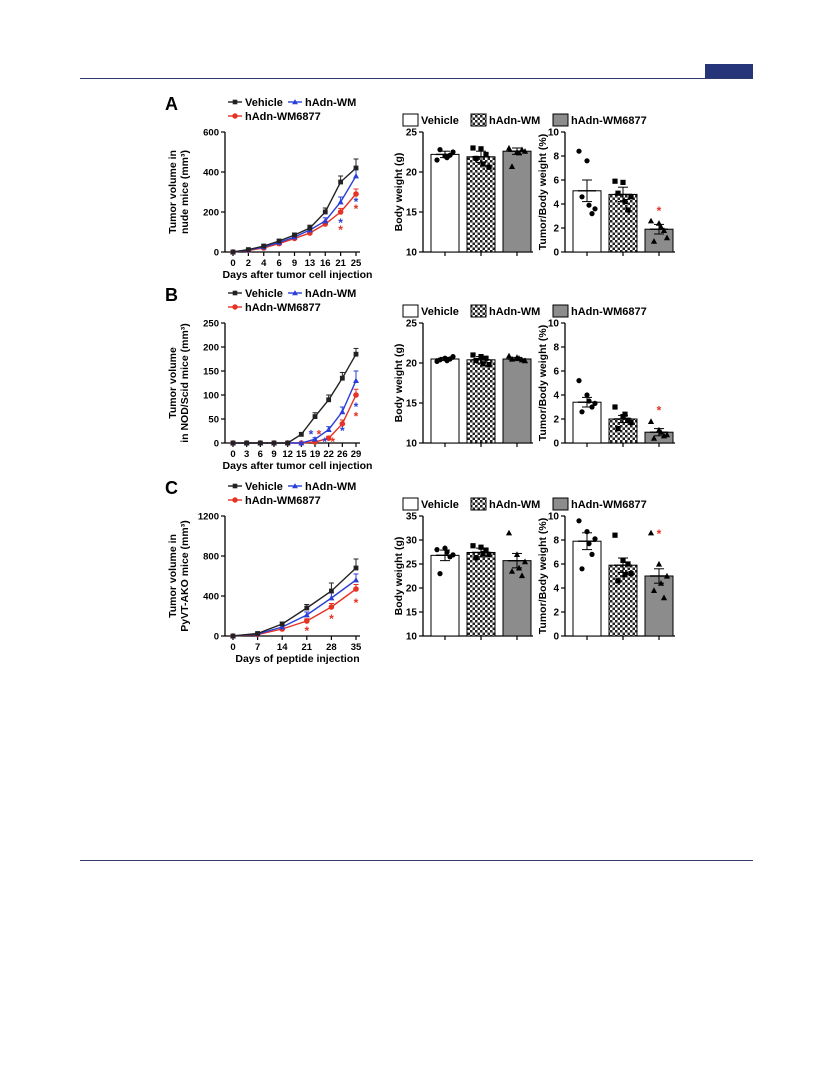 This screenshot has width=833, height=1091. What do you see at coordinates (410, 504) in the screenshot?
I see `legend-swatch-vehicle` at bounding box center [410, 504].